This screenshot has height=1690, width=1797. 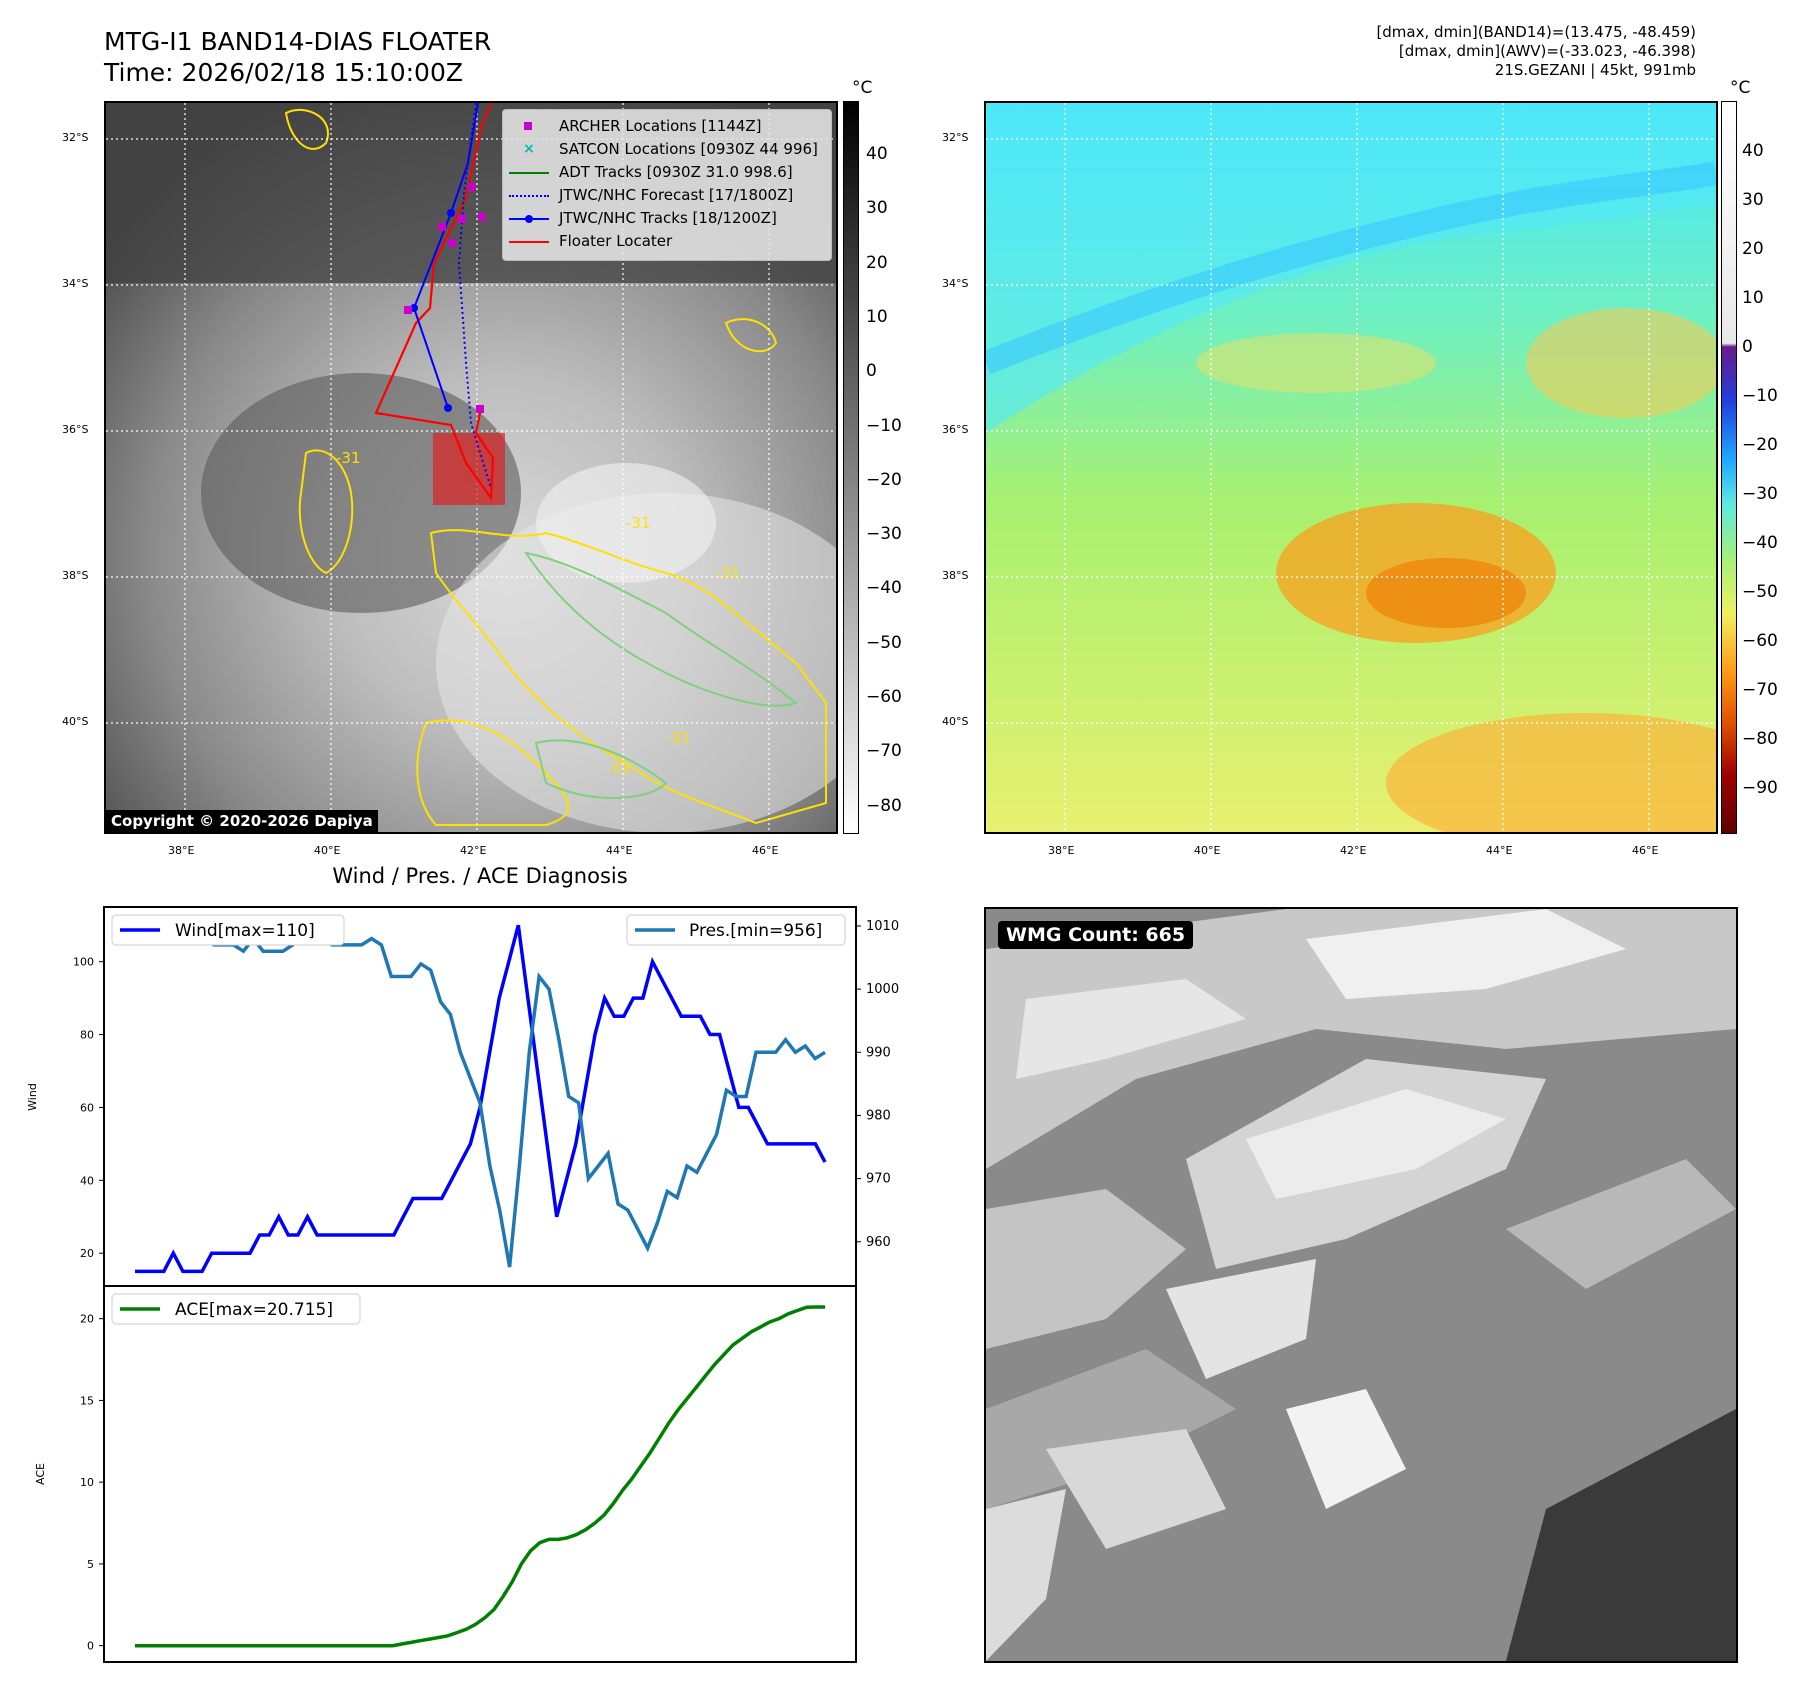 What do you see at coordinates (480, 876) in the screenshot?
I see `diagnosis-title: Wind / Pres. / ACE Diagnosis` at bounding box center [480, 876].